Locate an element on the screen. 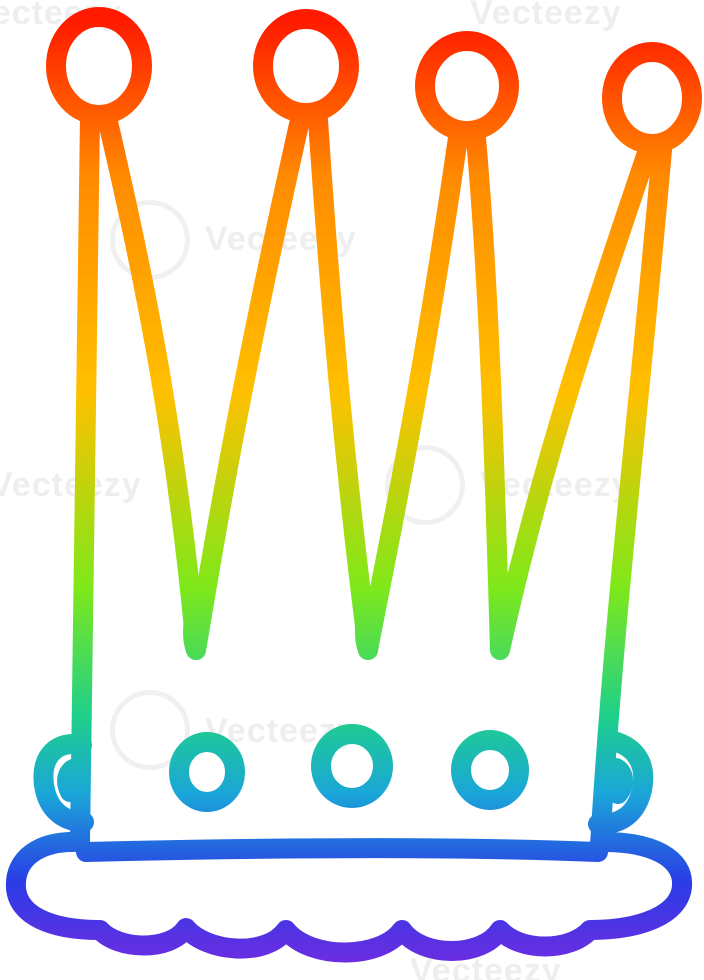  band-left-bump-inner is located at coordinates (71, 780).